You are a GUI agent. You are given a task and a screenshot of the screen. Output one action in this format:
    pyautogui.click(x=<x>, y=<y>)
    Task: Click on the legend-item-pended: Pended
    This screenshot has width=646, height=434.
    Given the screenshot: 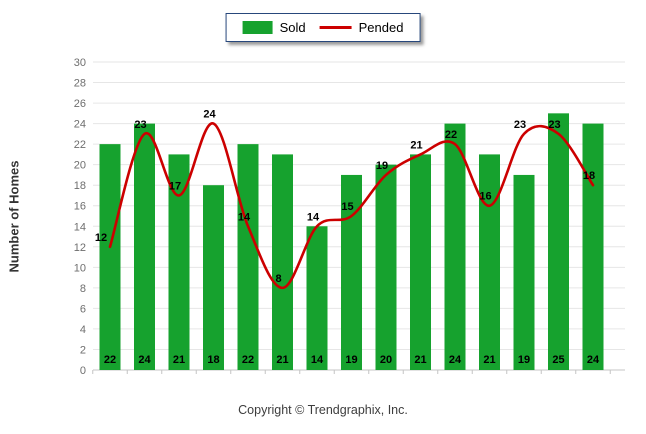 What is the action you would take?
    pyautogui.click(x=361, y=27)
    